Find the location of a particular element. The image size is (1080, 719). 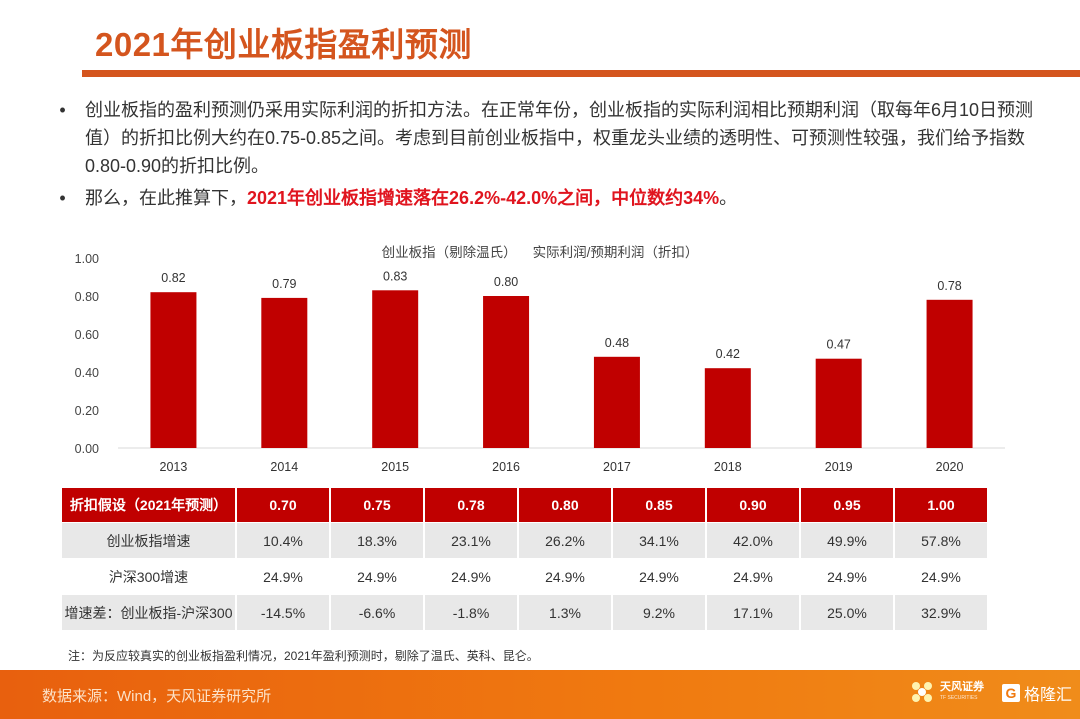

data-label: 0.82 is located at coordinates (173, 278).